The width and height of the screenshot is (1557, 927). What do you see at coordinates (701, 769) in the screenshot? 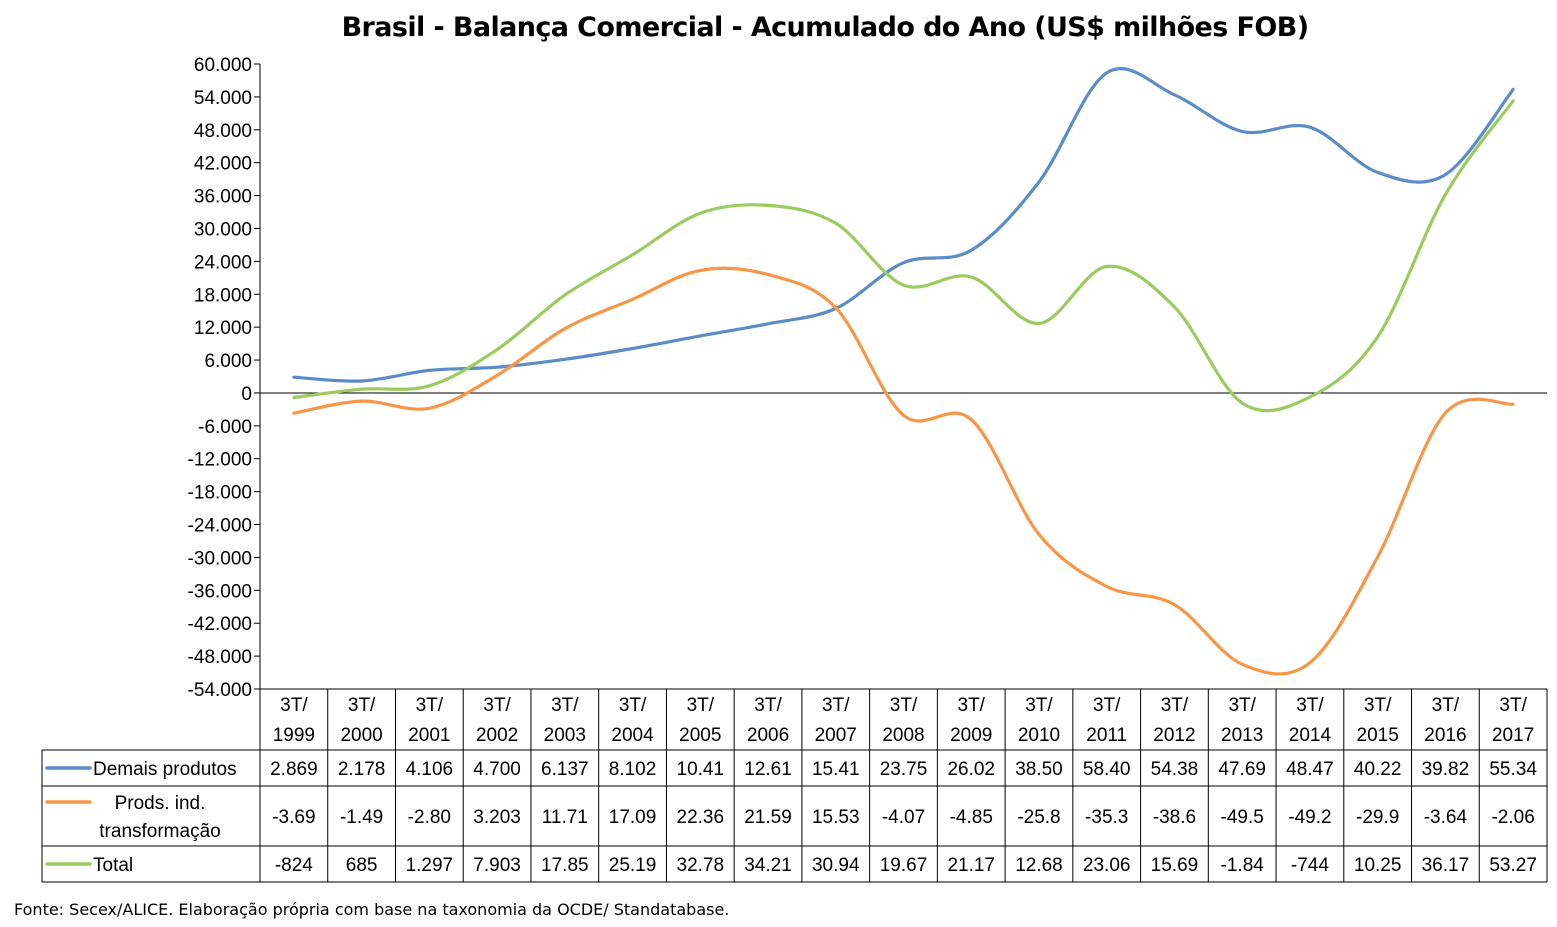
I see `table-cell: 10.41` at bounding box center [701, 769].